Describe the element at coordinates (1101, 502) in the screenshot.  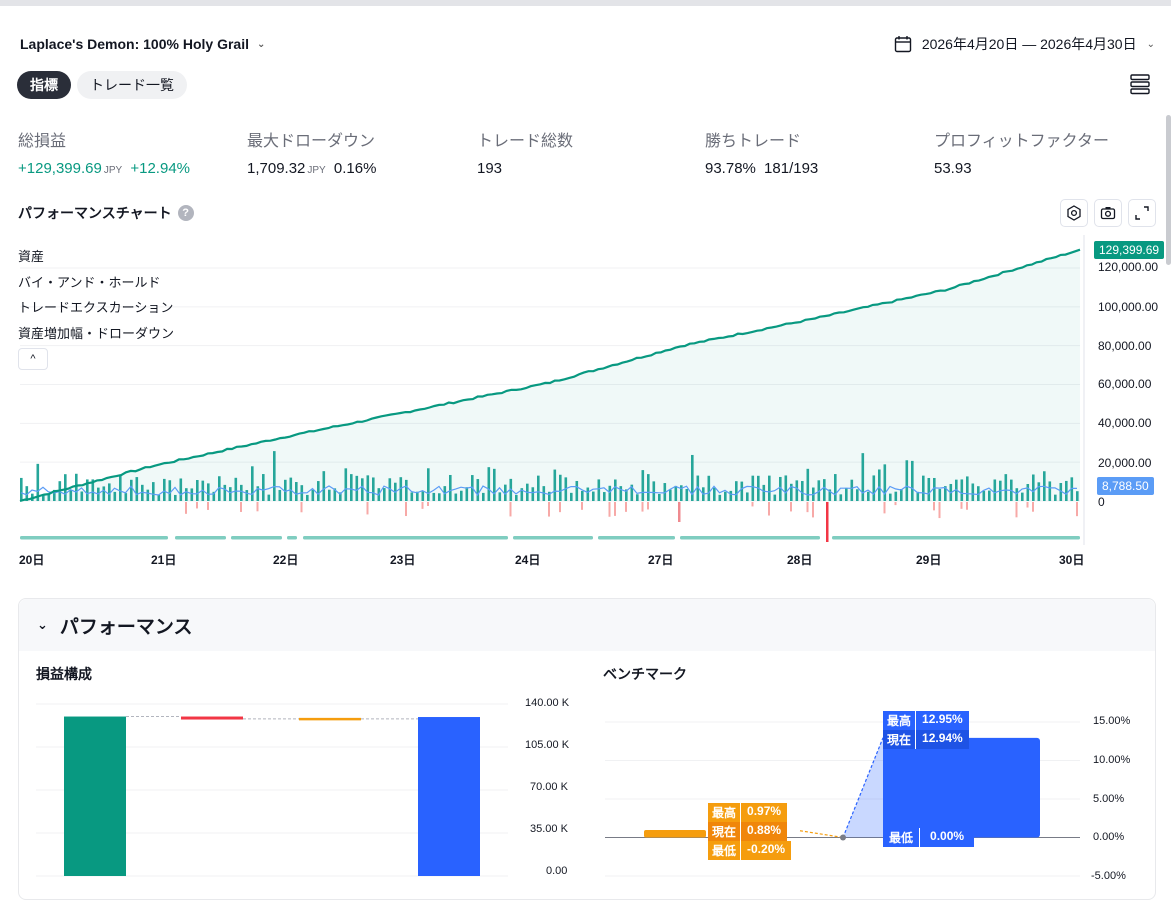
I see `y-tick-label: 0` at that location.